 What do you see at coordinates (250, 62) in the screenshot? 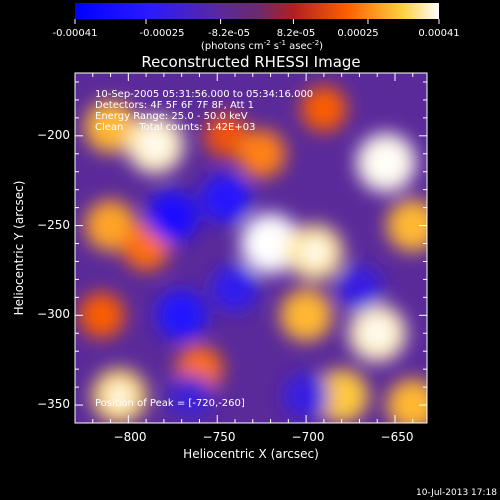
I see `chart-title: Reconstructed RHESSI Image` at bounding box center [250, 62].